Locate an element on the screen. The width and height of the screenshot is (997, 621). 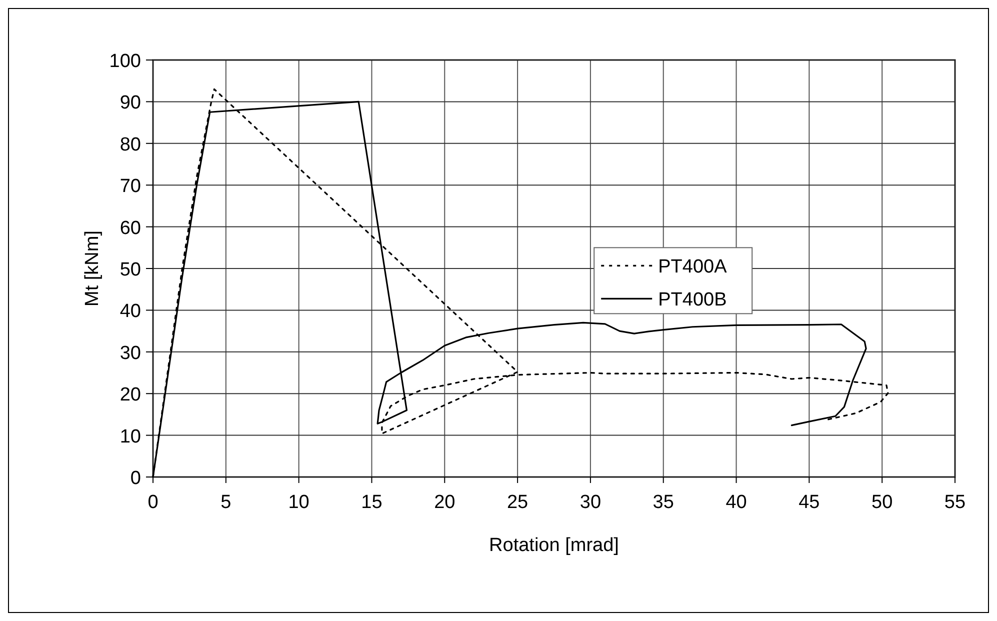
x-tick-label: 25 is located at coordinates (517, 502).